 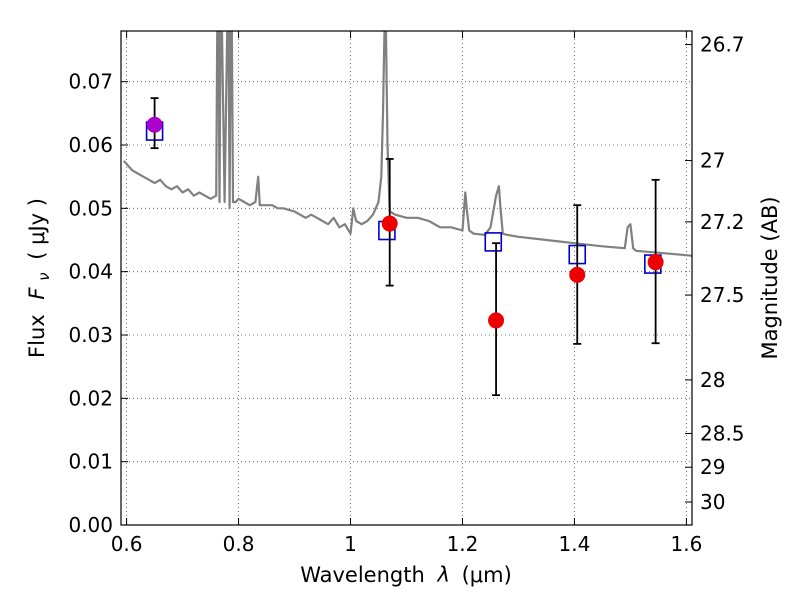 I want to click on y-tick-label: 0.01, so click(x=90, y=462).